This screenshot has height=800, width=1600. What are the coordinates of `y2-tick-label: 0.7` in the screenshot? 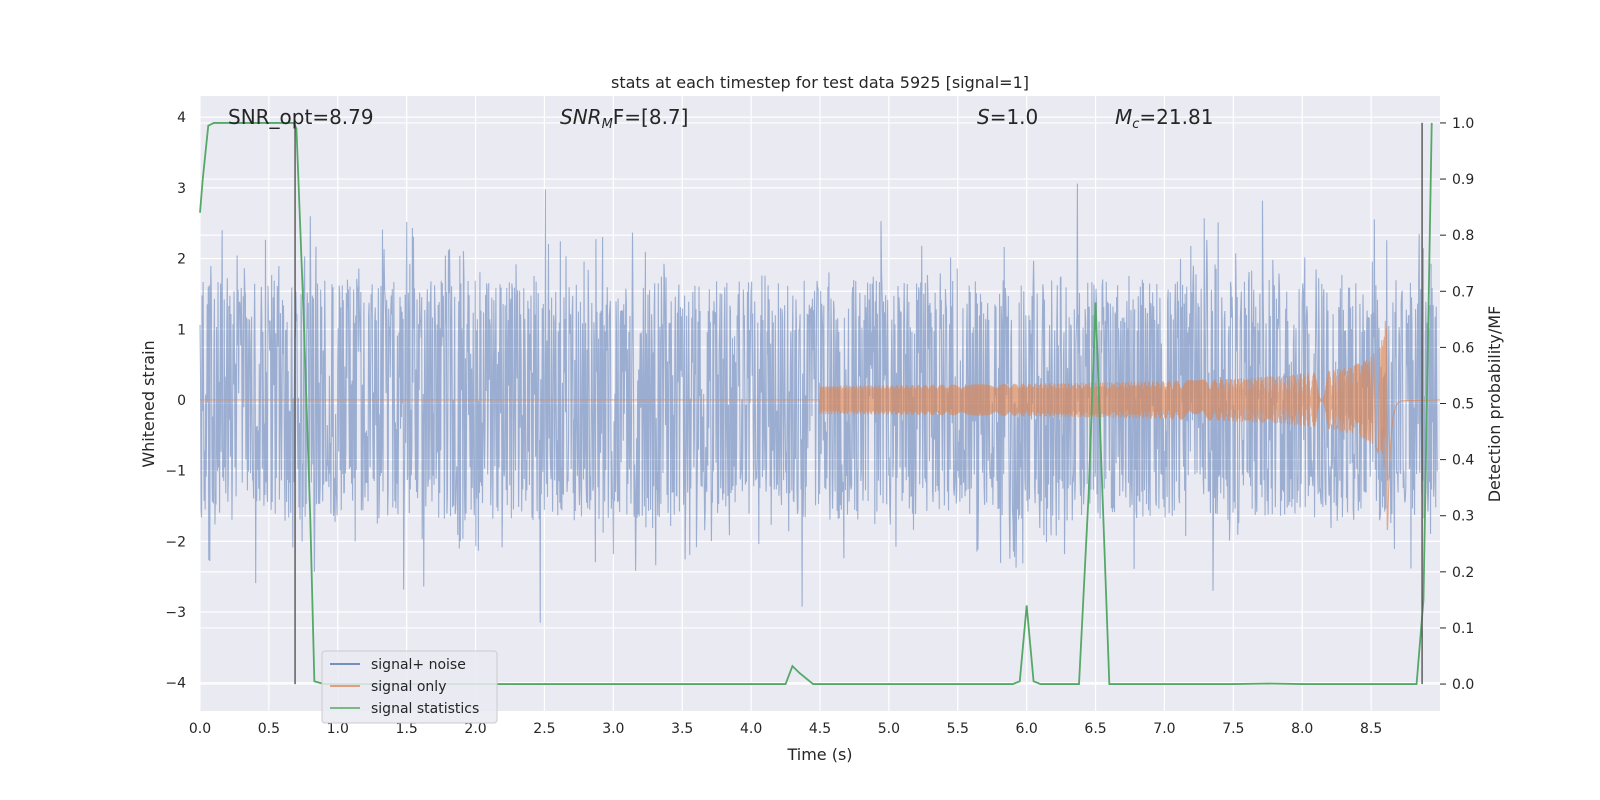 It's located at (1463, 292).